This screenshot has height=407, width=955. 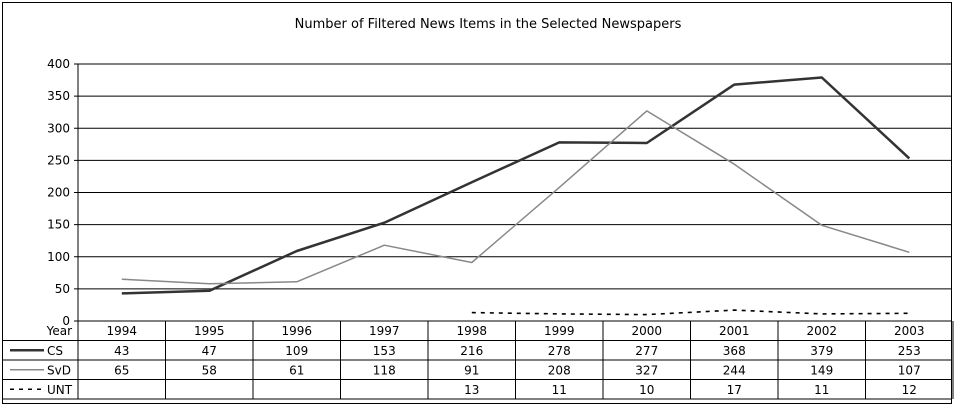 I want to click on table-cell-value: 17, so click(x=734, y=390).